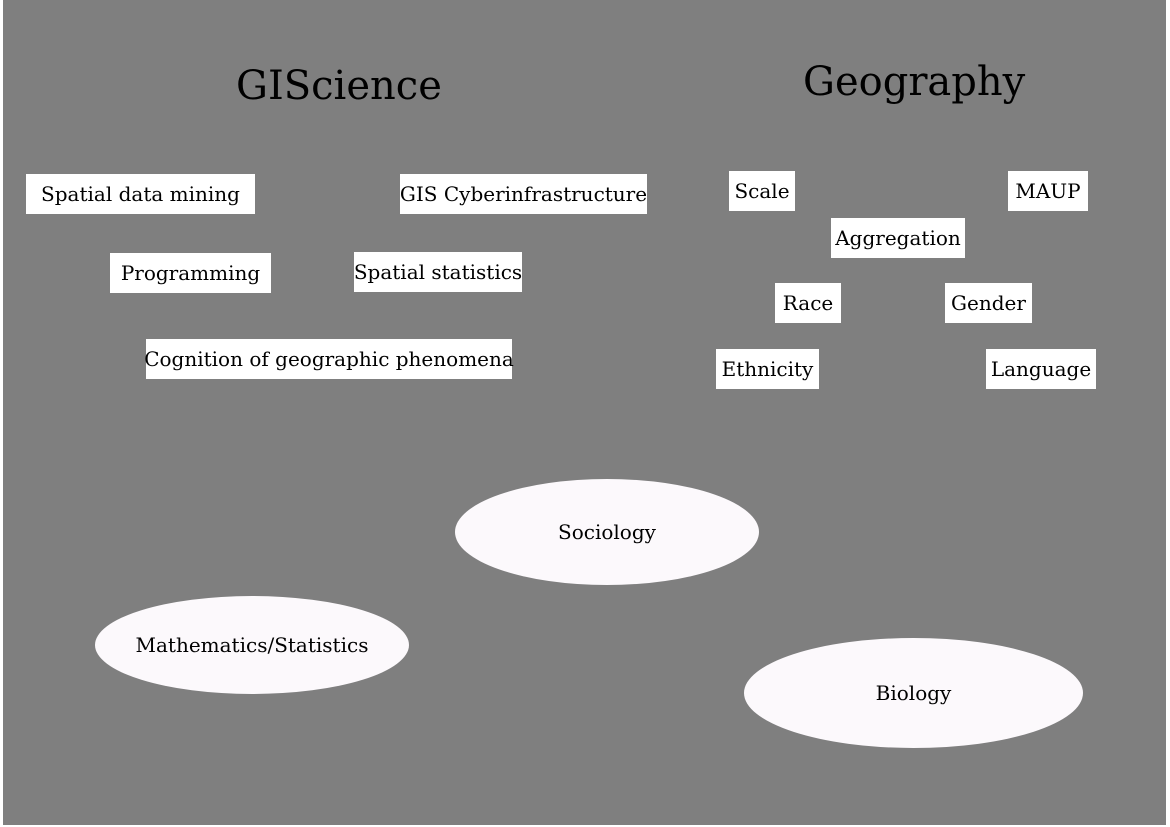 The image size is (1170, 827). I want to click on geography-heading: Geography, so click(914, 82).